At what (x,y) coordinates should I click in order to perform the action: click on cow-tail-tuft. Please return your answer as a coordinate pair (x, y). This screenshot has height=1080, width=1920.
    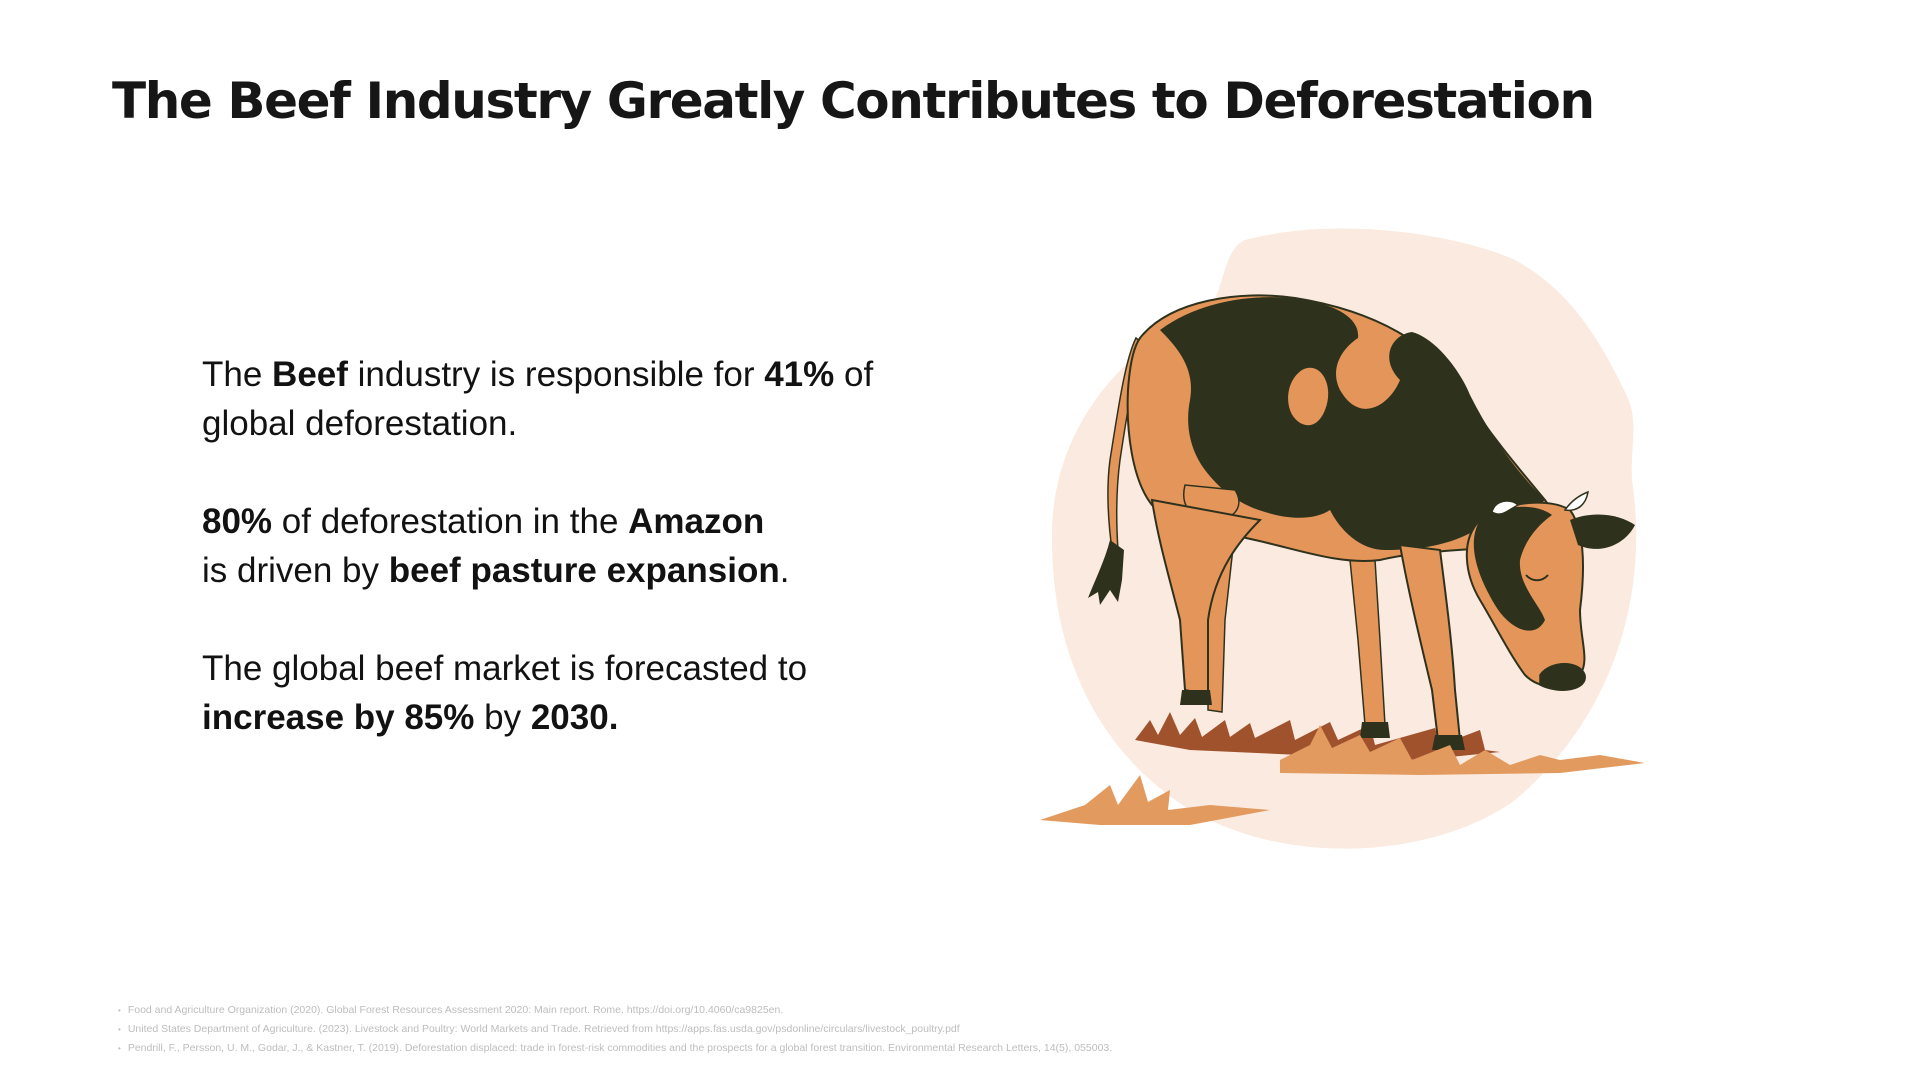
    Looking at the image, I should click on (1106, 572).